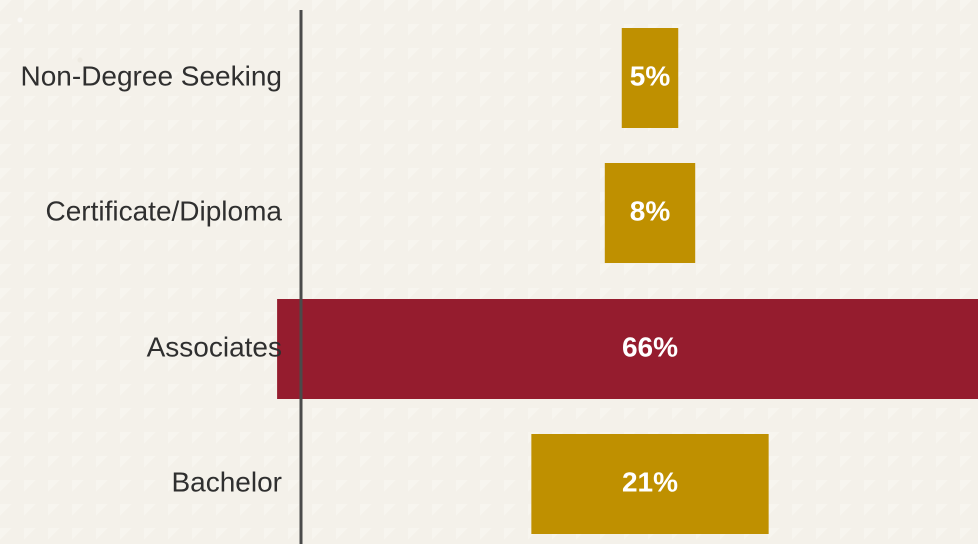 The height and width of the screenshot is (544, 978). I want to click on category-label: Non-Degree Seeking, so click(152, 75).